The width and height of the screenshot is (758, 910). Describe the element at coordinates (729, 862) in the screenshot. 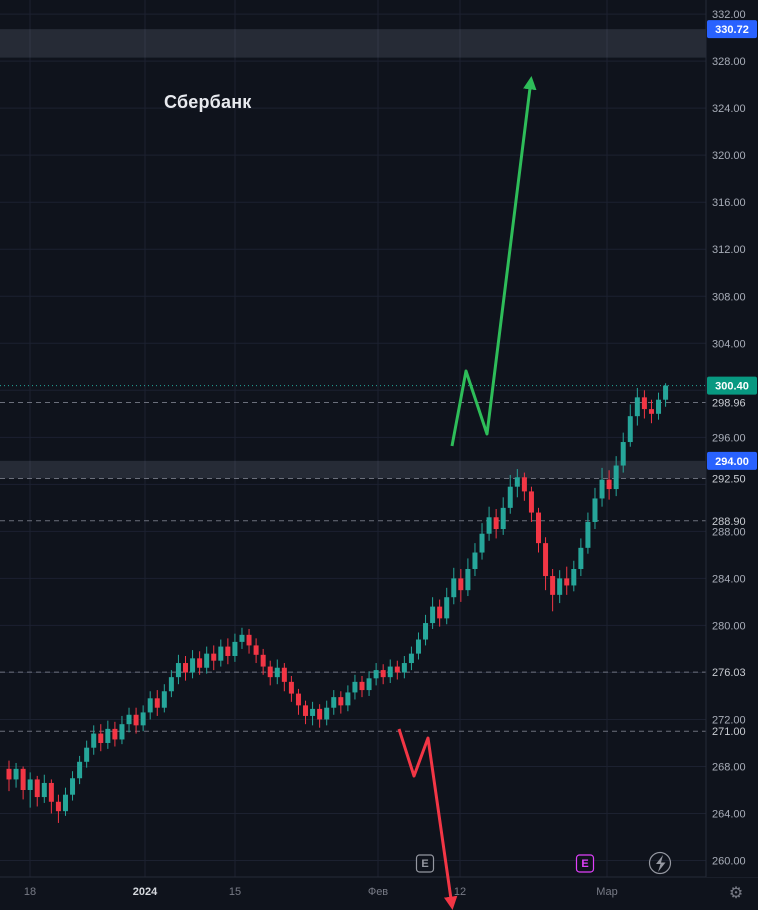

I see `price-tick-label: 260.00` at that location.